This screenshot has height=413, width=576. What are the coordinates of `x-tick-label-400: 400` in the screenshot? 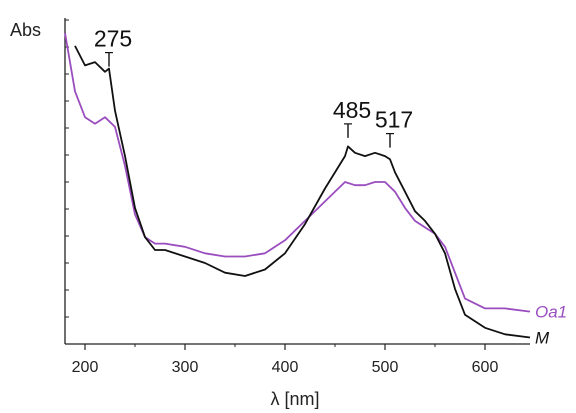 It's located at (285, 367).